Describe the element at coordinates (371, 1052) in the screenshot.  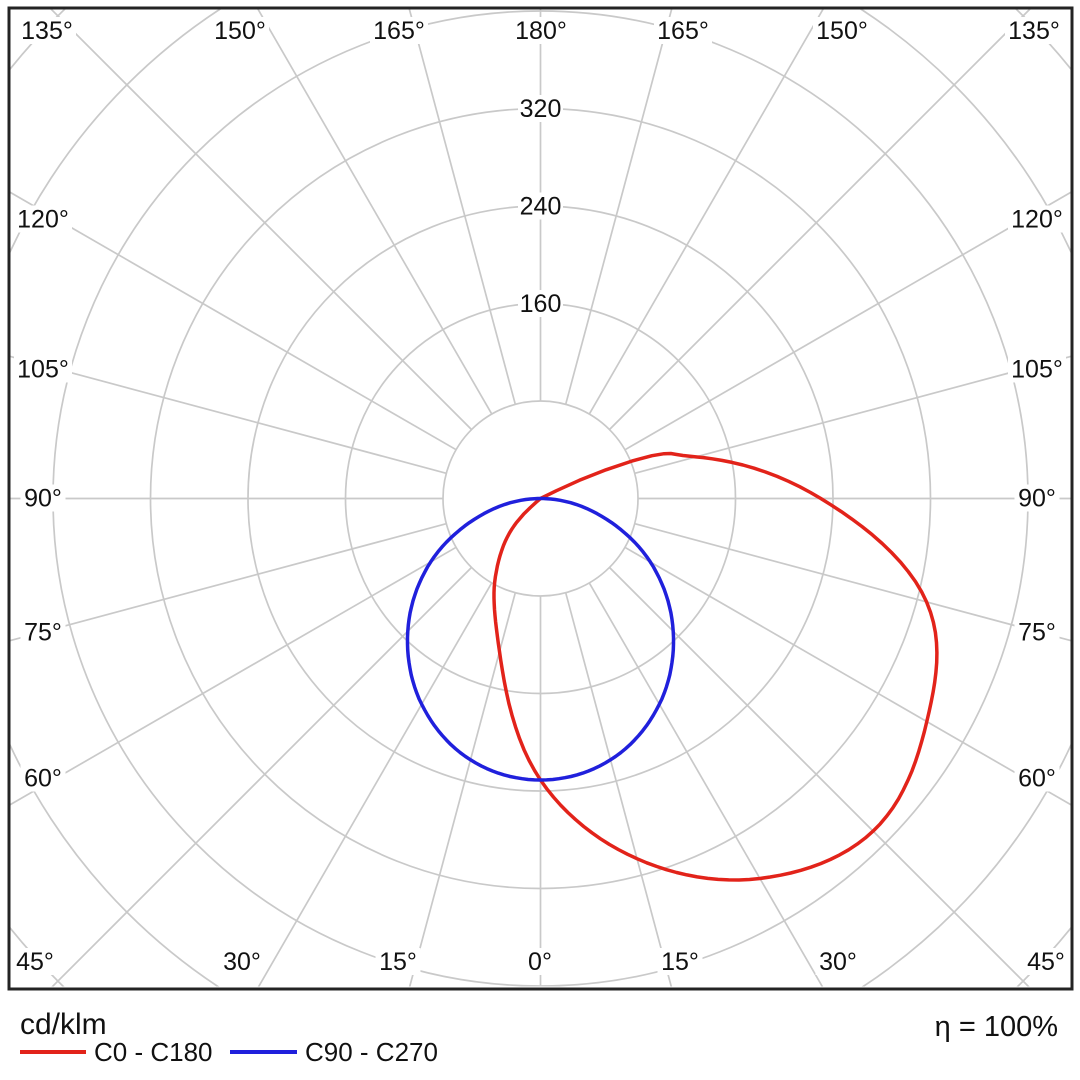
I see `legend-label-c90-c270: C90 - C270` at that location.